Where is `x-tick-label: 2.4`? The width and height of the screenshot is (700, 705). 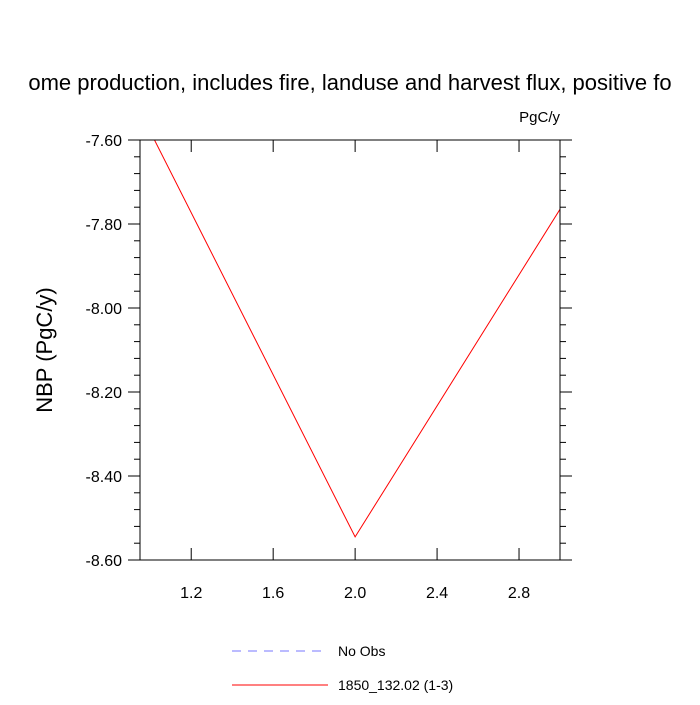 x-tick-label: 2.4 is located at coordinates (437, 593).